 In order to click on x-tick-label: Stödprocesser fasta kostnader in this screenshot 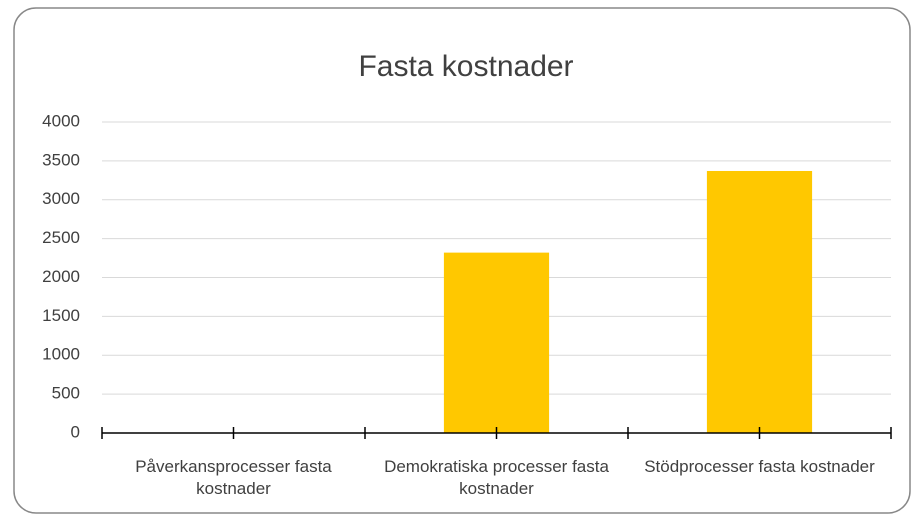, I will do `click(759, 466)`.